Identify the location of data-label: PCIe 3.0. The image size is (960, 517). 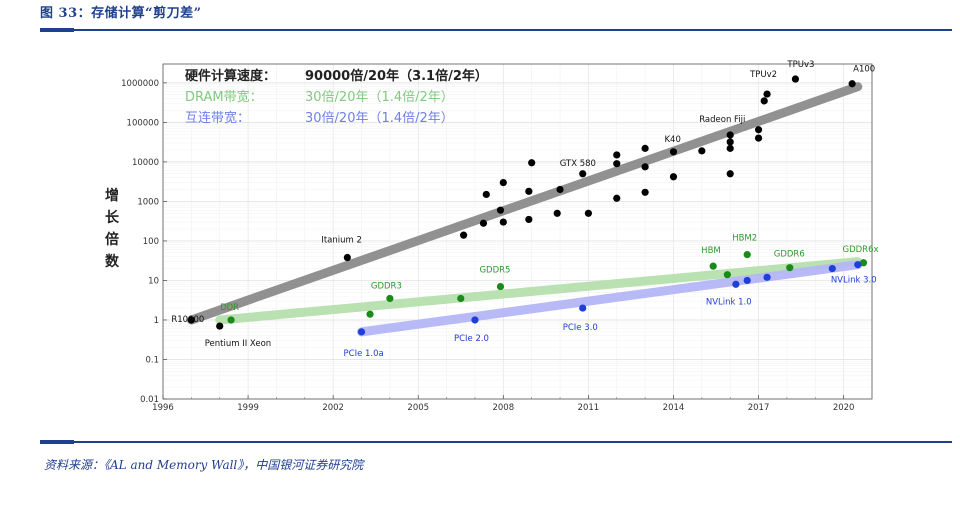
(580, 328).